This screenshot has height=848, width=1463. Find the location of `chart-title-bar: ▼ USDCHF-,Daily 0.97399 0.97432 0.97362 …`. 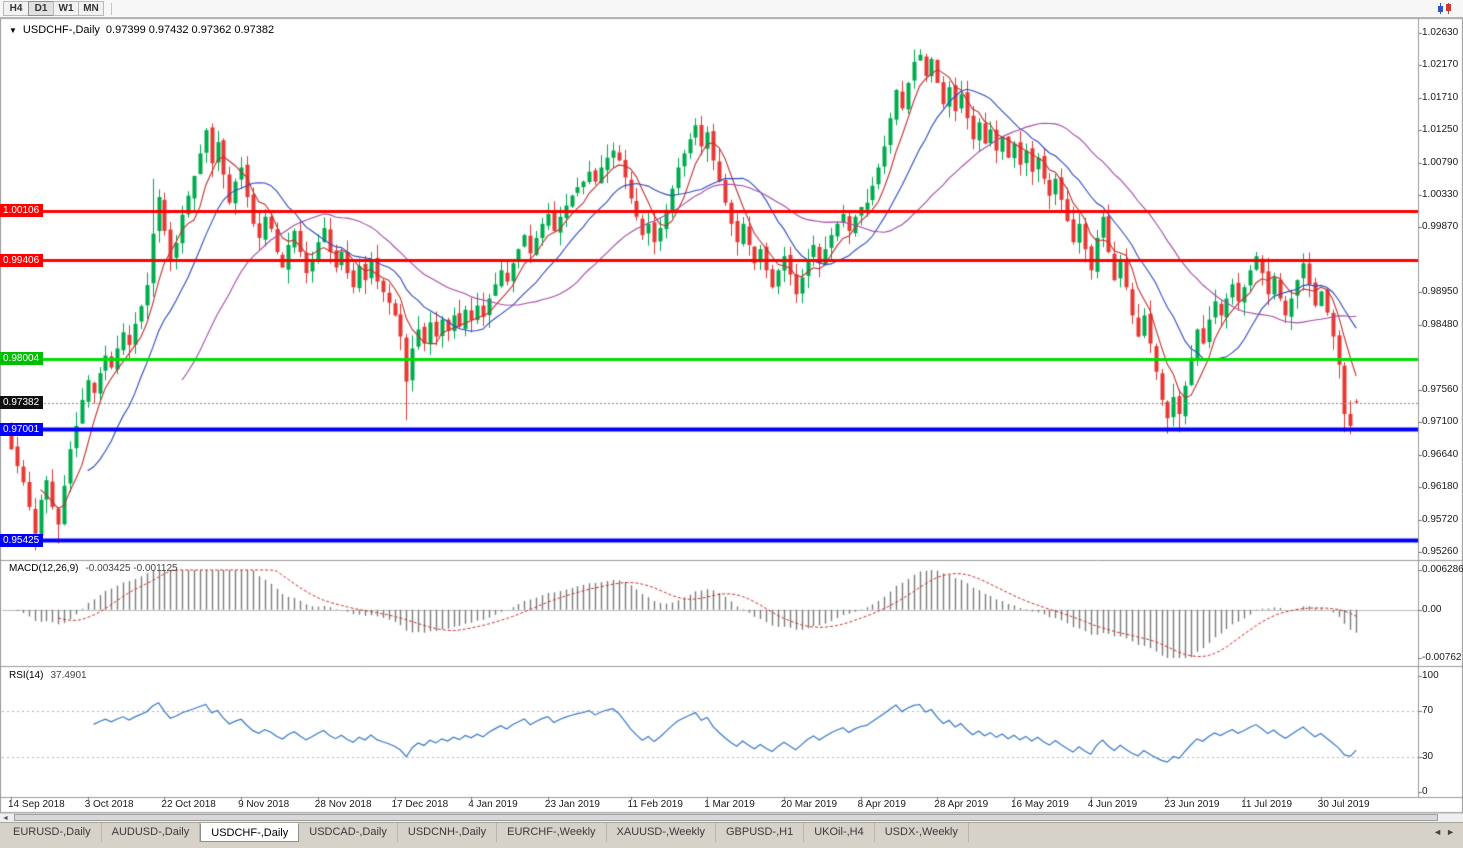

chart-title-bar: ▼ USDCHF-,Daily 0.97399 0.97432 0.97362 … is located at coordinates (141, 30).